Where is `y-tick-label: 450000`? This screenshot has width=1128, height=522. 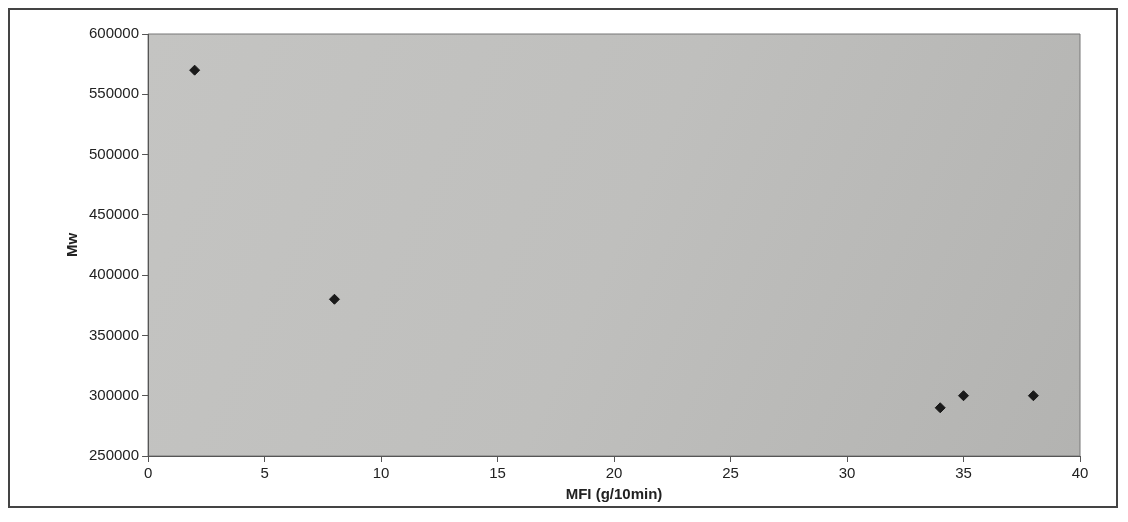 y-tick-label: 450000 is located at coordinates (114, 213).